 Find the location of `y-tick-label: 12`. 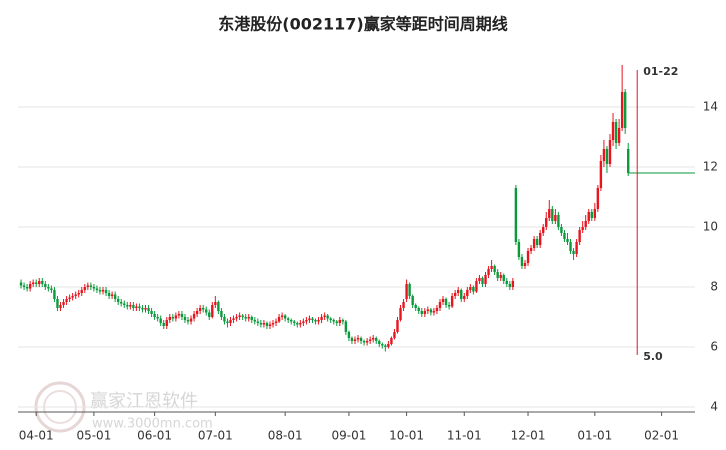

y-tick-label: 12 is located at coordinates (710, 166).